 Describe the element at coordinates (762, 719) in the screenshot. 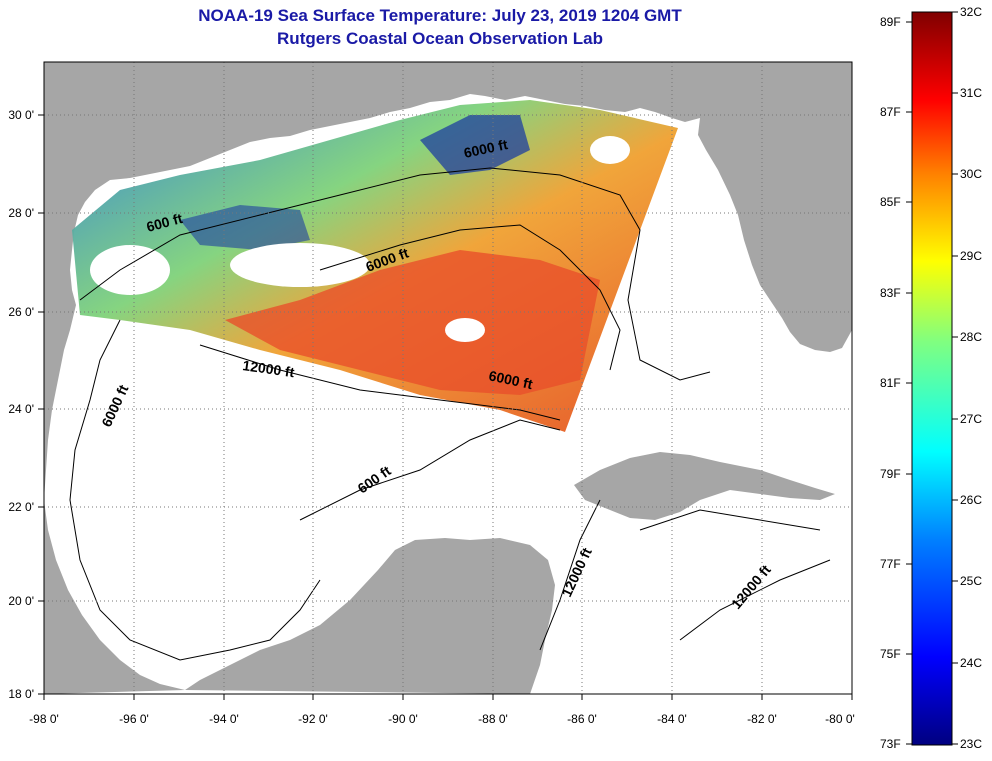

I see `lon-label: -82 0'` at that location.